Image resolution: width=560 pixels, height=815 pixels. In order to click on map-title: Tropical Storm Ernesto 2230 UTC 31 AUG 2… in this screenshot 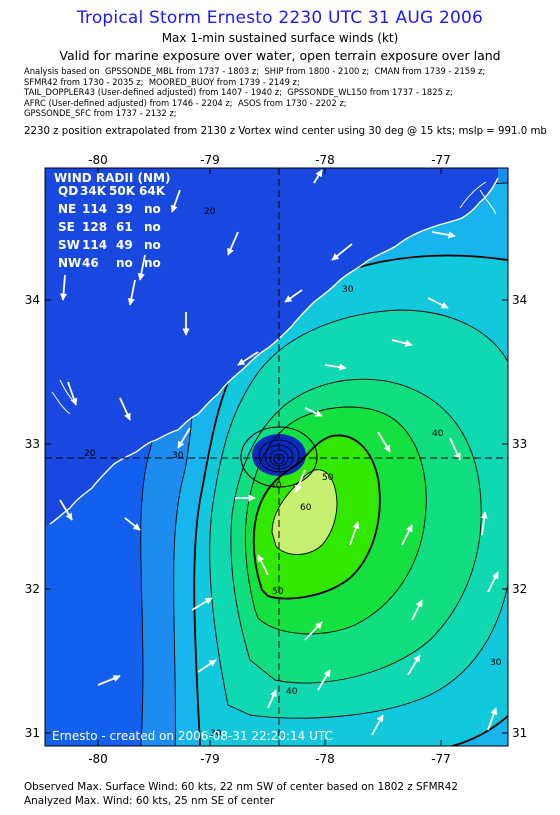, I will do `click(280, 18)`.